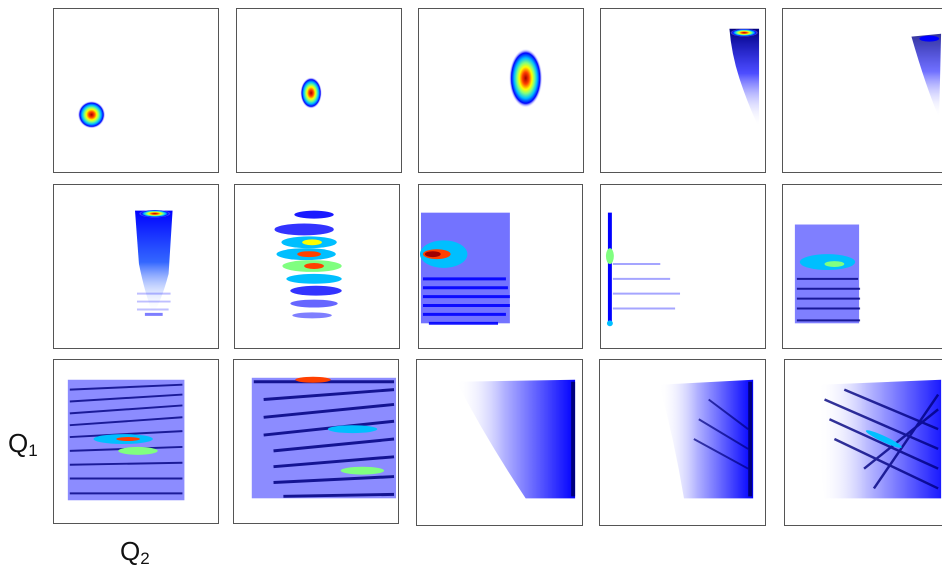 The height and width of the screenshot is (568, 942). I want to click on panel-r2-c2, so click(317, 266).